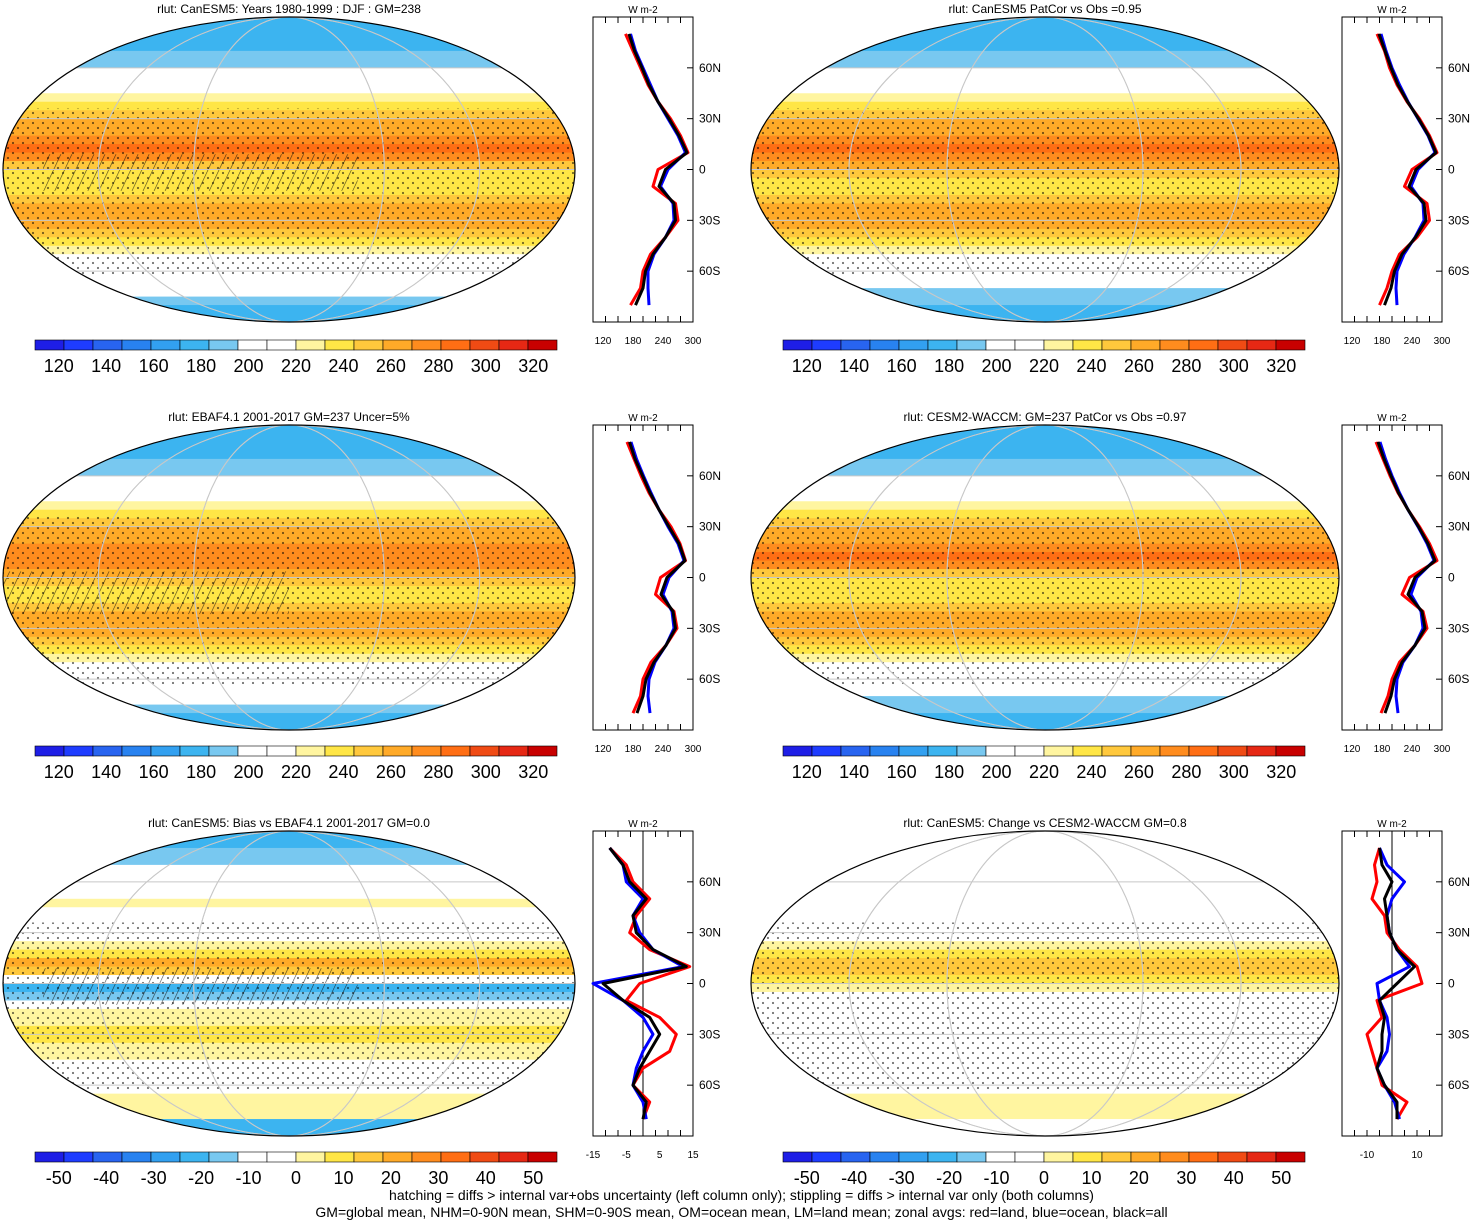 This screenshot has width=1483, height=1221. Describe the element at coordinates (1091, 772) in the screenshot. I see `colorbar-tick-label: 240` at that location.